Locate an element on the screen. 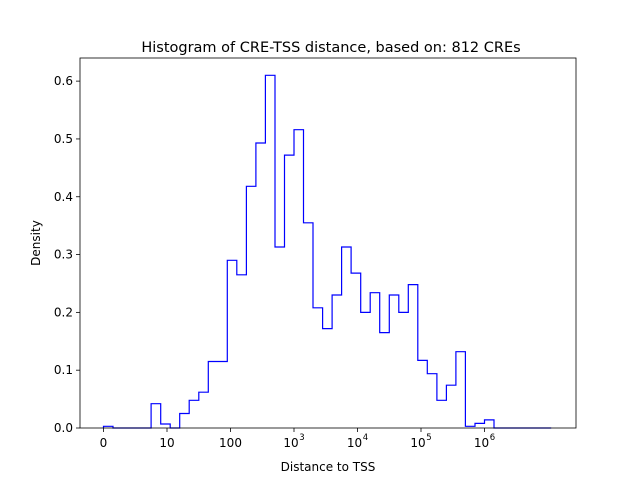  x-tick-exponent: 3 is located at coordinates (301, 438).